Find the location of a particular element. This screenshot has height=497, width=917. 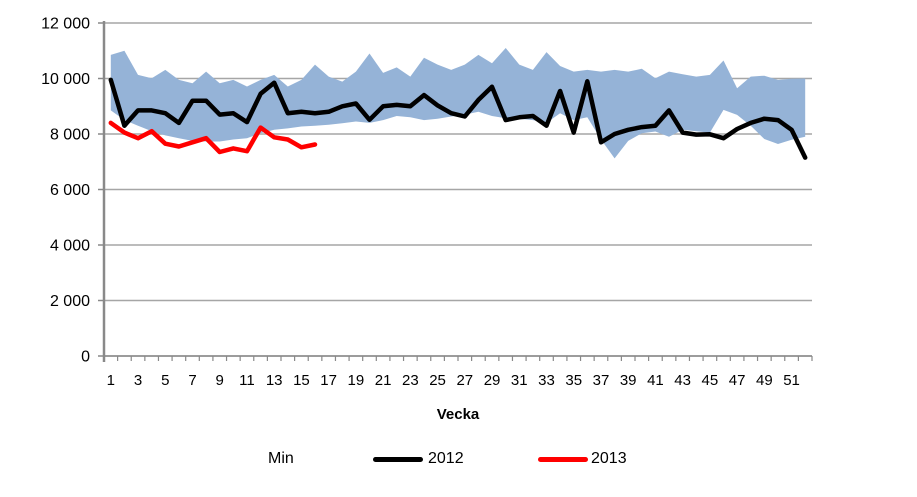

x-tick-label: 15 is located at coordinates (301, 380).